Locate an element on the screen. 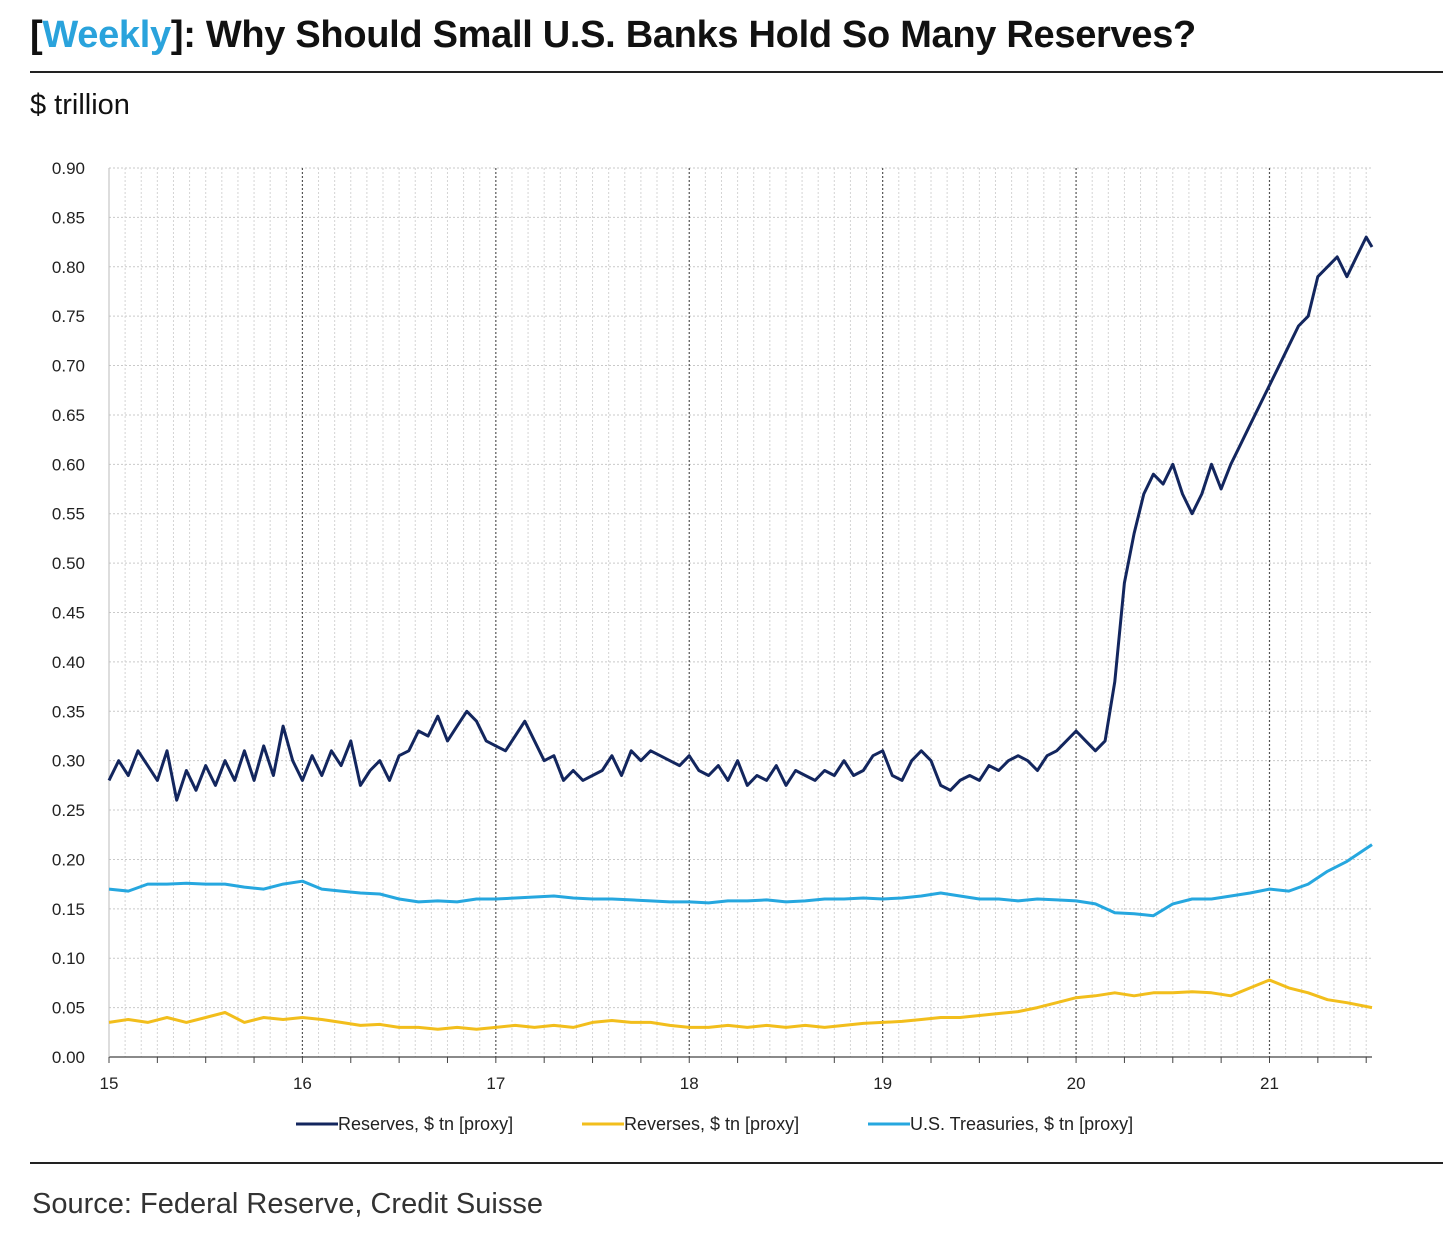 The width and height of the screenshot is (1443, 1242). y-unit-label: $ trillion is located at coordinates (80, 105).